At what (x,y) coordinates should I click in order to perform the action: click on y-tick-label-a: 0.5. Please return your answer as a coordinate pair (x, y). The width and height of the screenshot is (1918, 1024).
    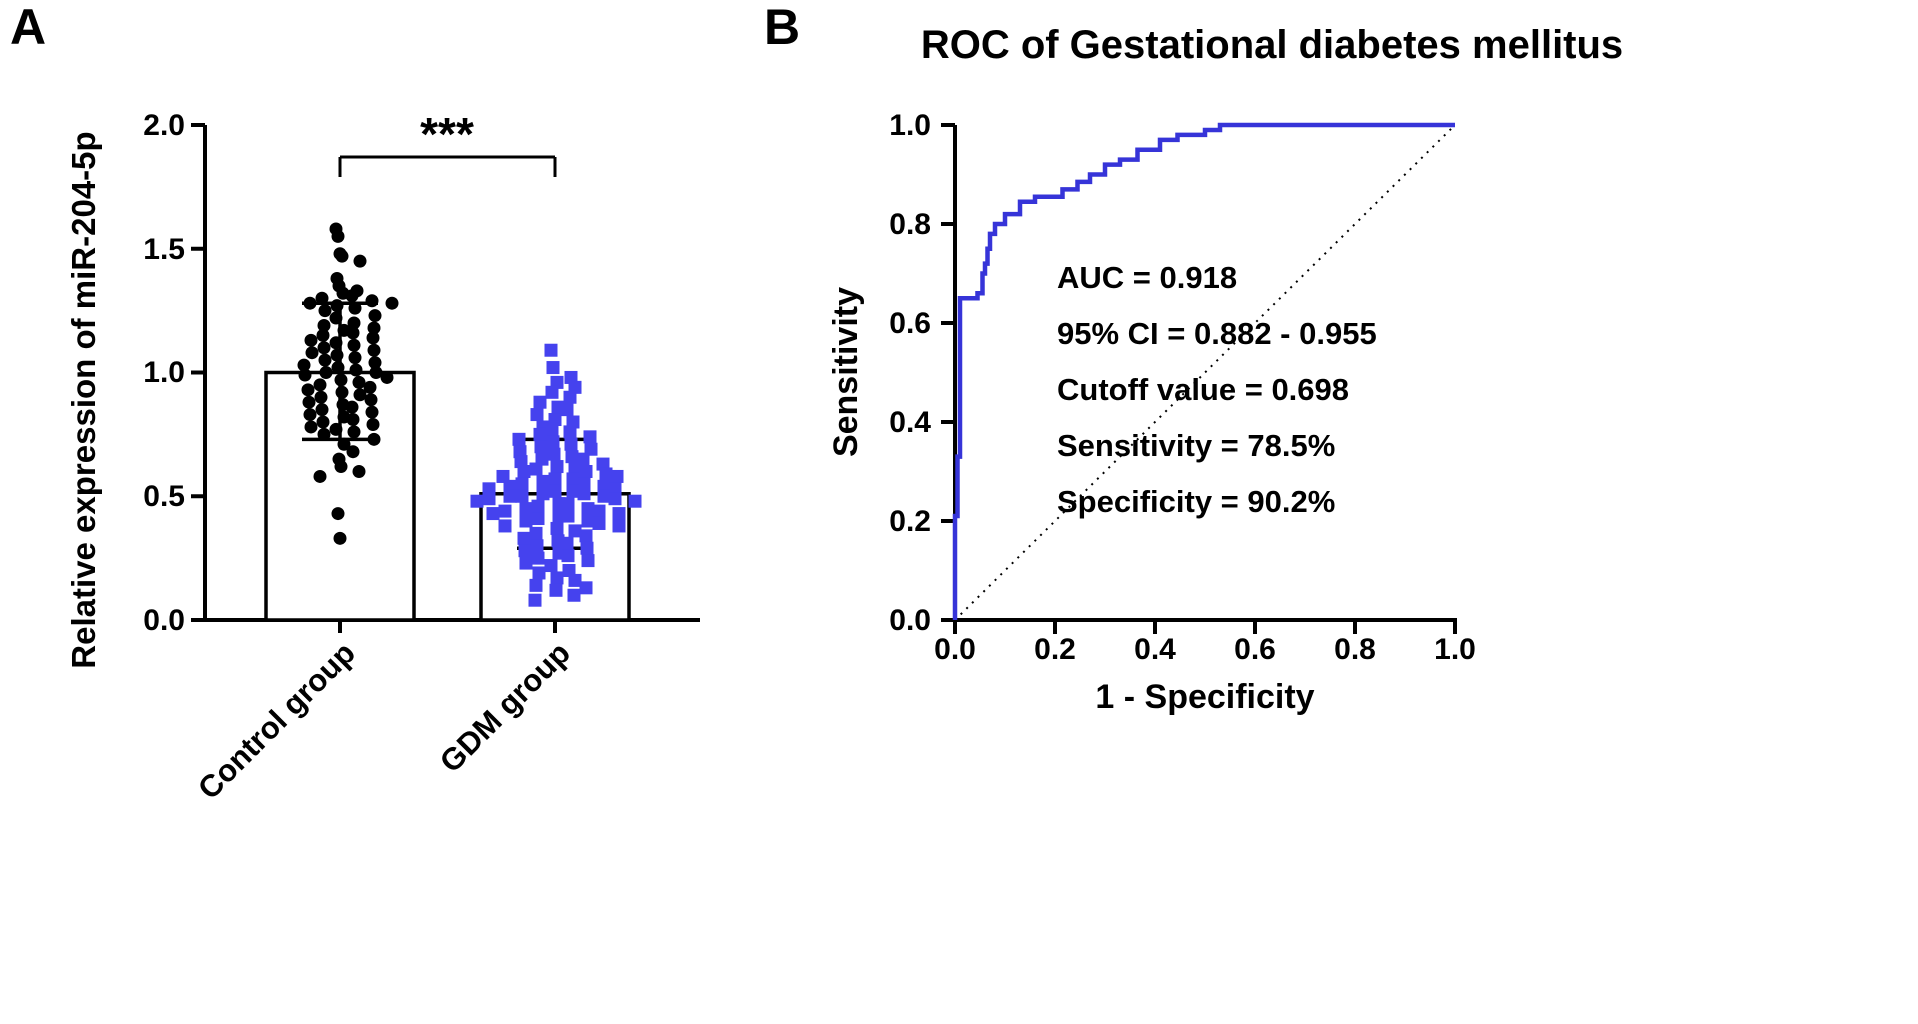
    Looking at the image, I should click on (164, 496).